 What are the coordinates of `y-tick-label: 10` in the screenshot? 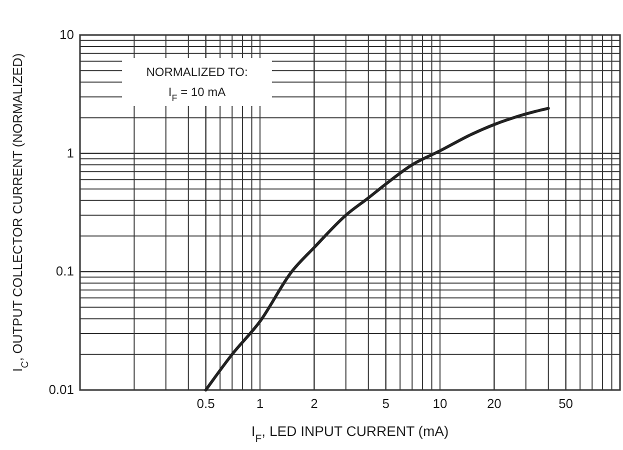 It's located at (67, 34).